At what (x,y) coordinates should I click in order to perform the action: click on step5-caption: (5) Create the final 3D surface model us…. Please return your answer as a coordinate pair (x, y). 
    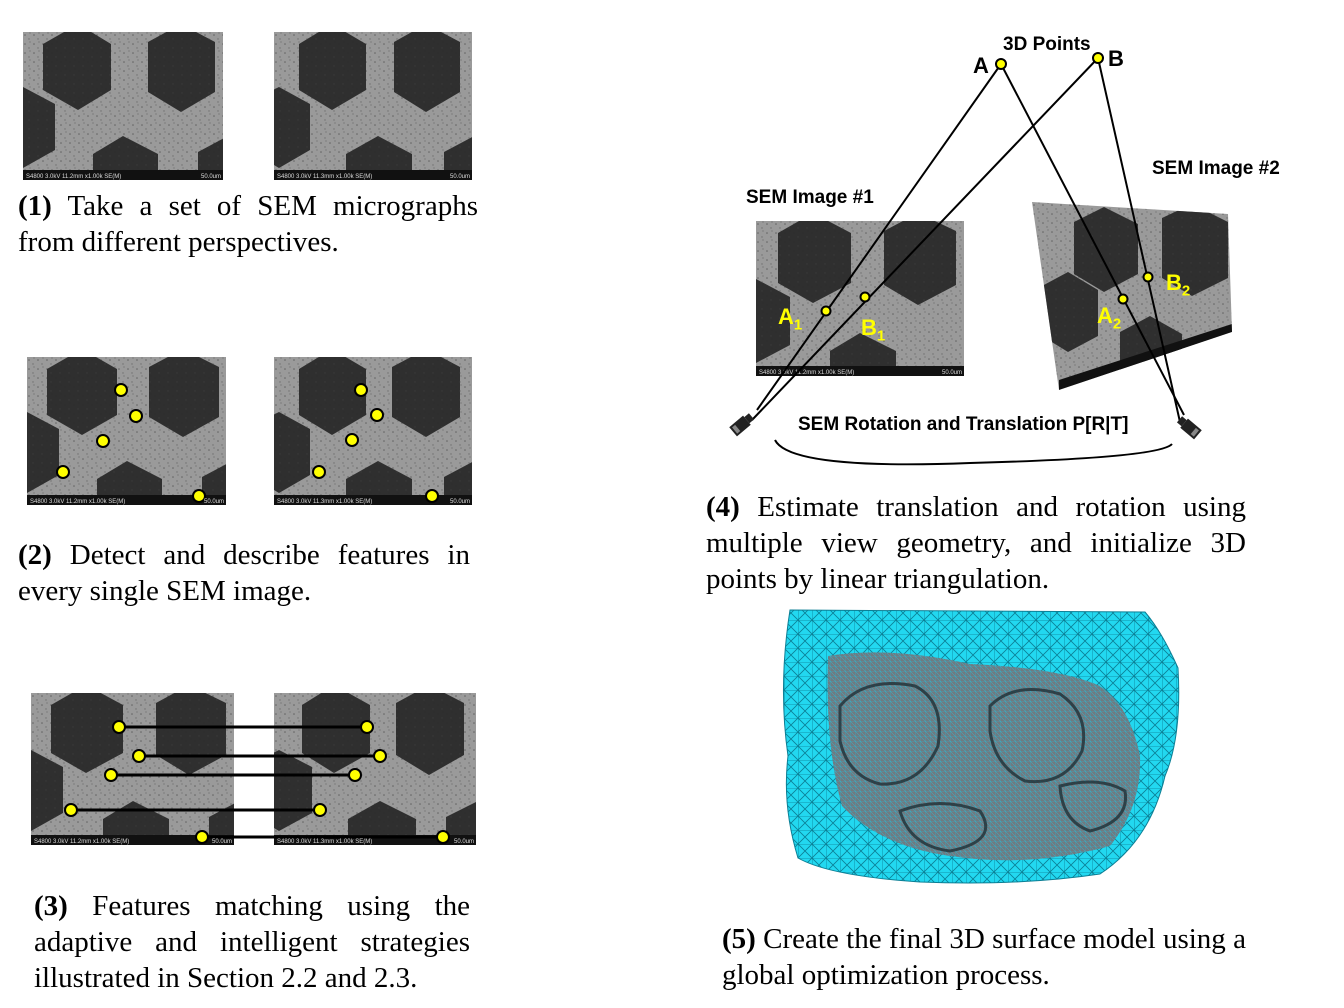
    Looking at the image, I should click on (984, 957).